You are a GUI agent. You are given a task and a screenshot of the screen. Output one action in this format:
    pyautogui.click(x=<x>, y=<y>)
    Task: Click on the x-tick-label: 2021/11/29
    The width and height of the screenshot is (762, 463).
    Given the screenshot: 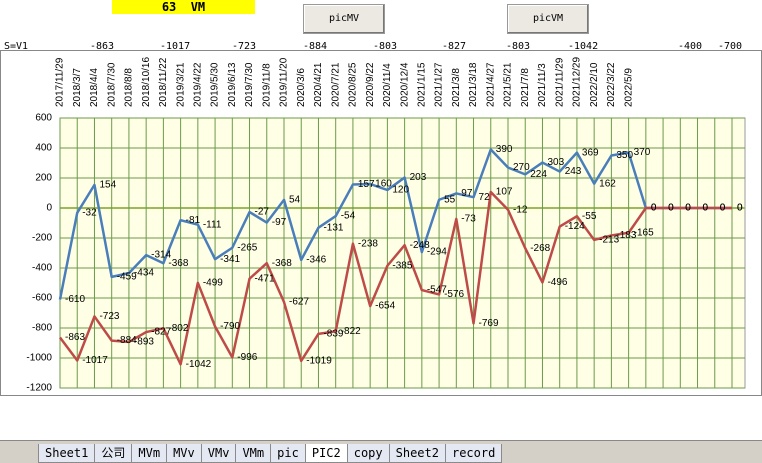 What is the action you would take?
    pyautogui.click(x=559, y=82)
    